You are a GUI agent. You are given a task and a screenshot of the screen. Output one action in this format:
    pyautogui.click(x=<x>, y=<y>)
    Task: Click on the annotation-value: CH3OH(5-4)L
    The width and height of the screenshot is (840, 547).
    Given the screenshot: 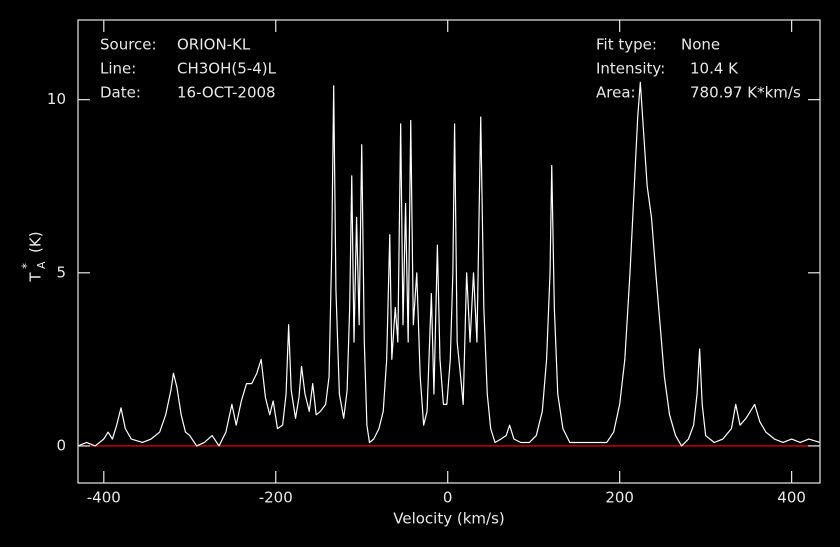 What is the action you would take?
    pyautogui.click(x=227, y=69)
    